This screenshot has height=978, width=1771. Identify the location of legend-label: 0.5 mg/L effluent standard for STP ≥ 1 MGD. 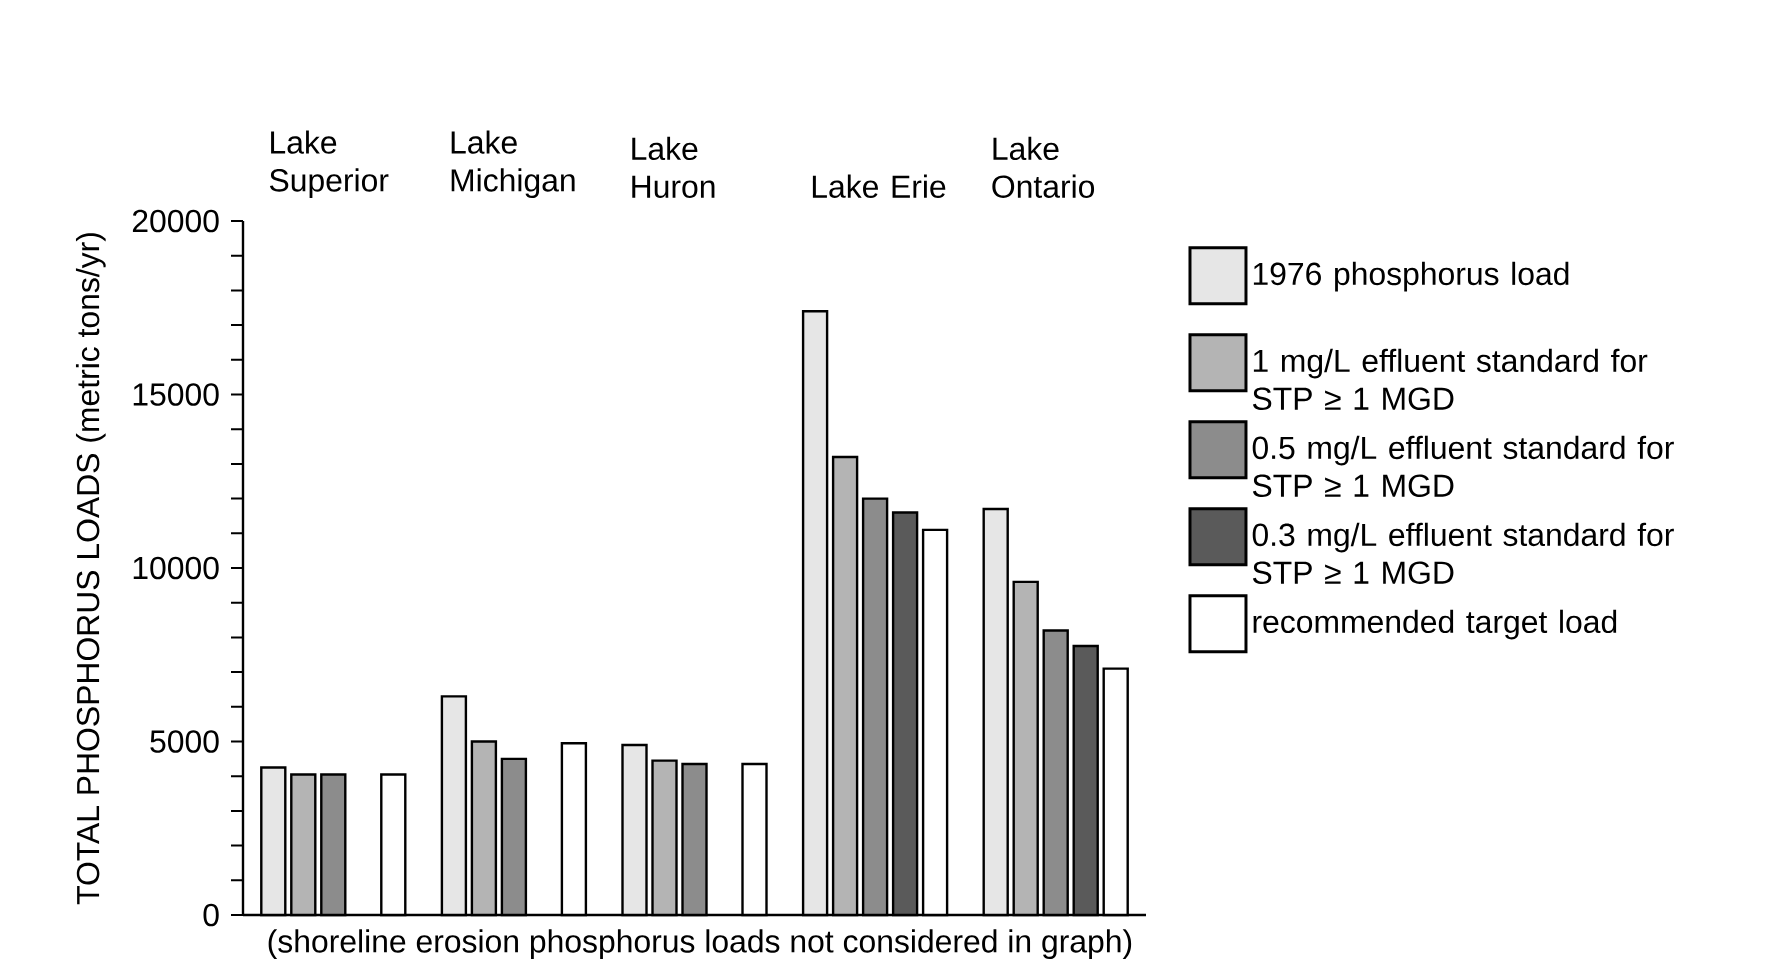
(1463, 466).